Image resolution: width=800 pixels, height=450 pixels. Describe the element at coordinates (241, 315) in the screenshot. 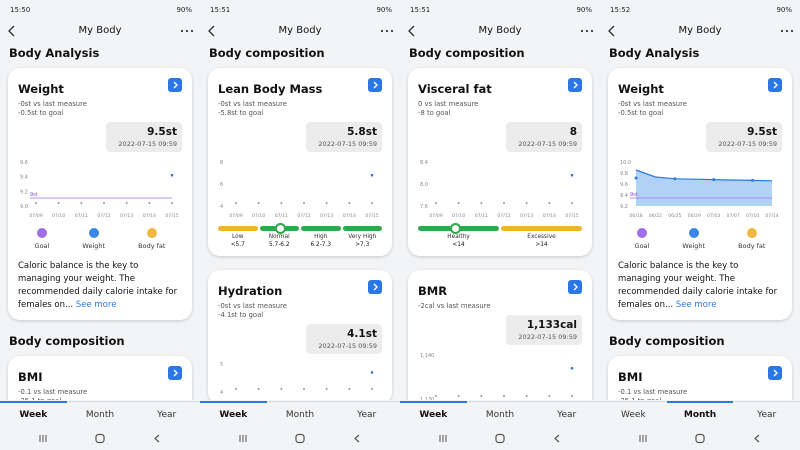

I see `card-subline: -4.1st to goal` at that location.